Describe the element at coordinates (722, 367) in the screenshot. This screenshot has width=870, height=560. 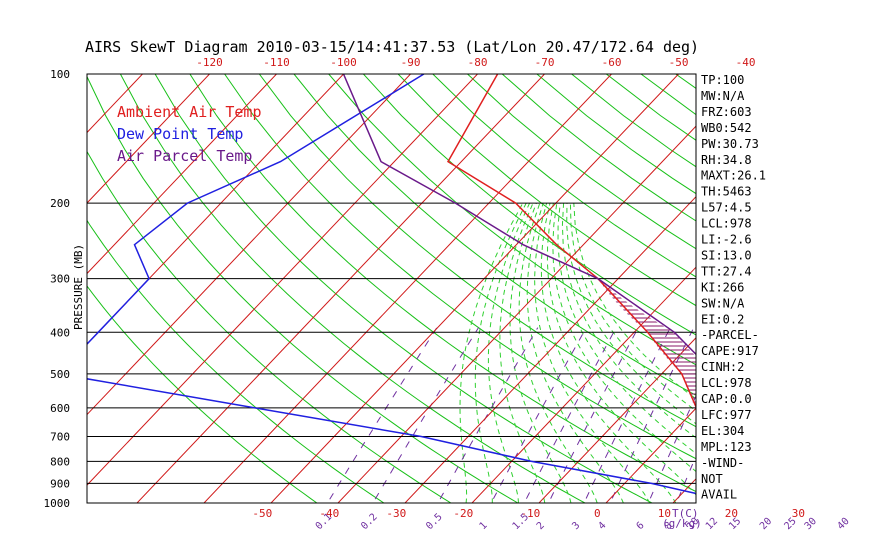
I see `index-label: CINH:2` at that location.